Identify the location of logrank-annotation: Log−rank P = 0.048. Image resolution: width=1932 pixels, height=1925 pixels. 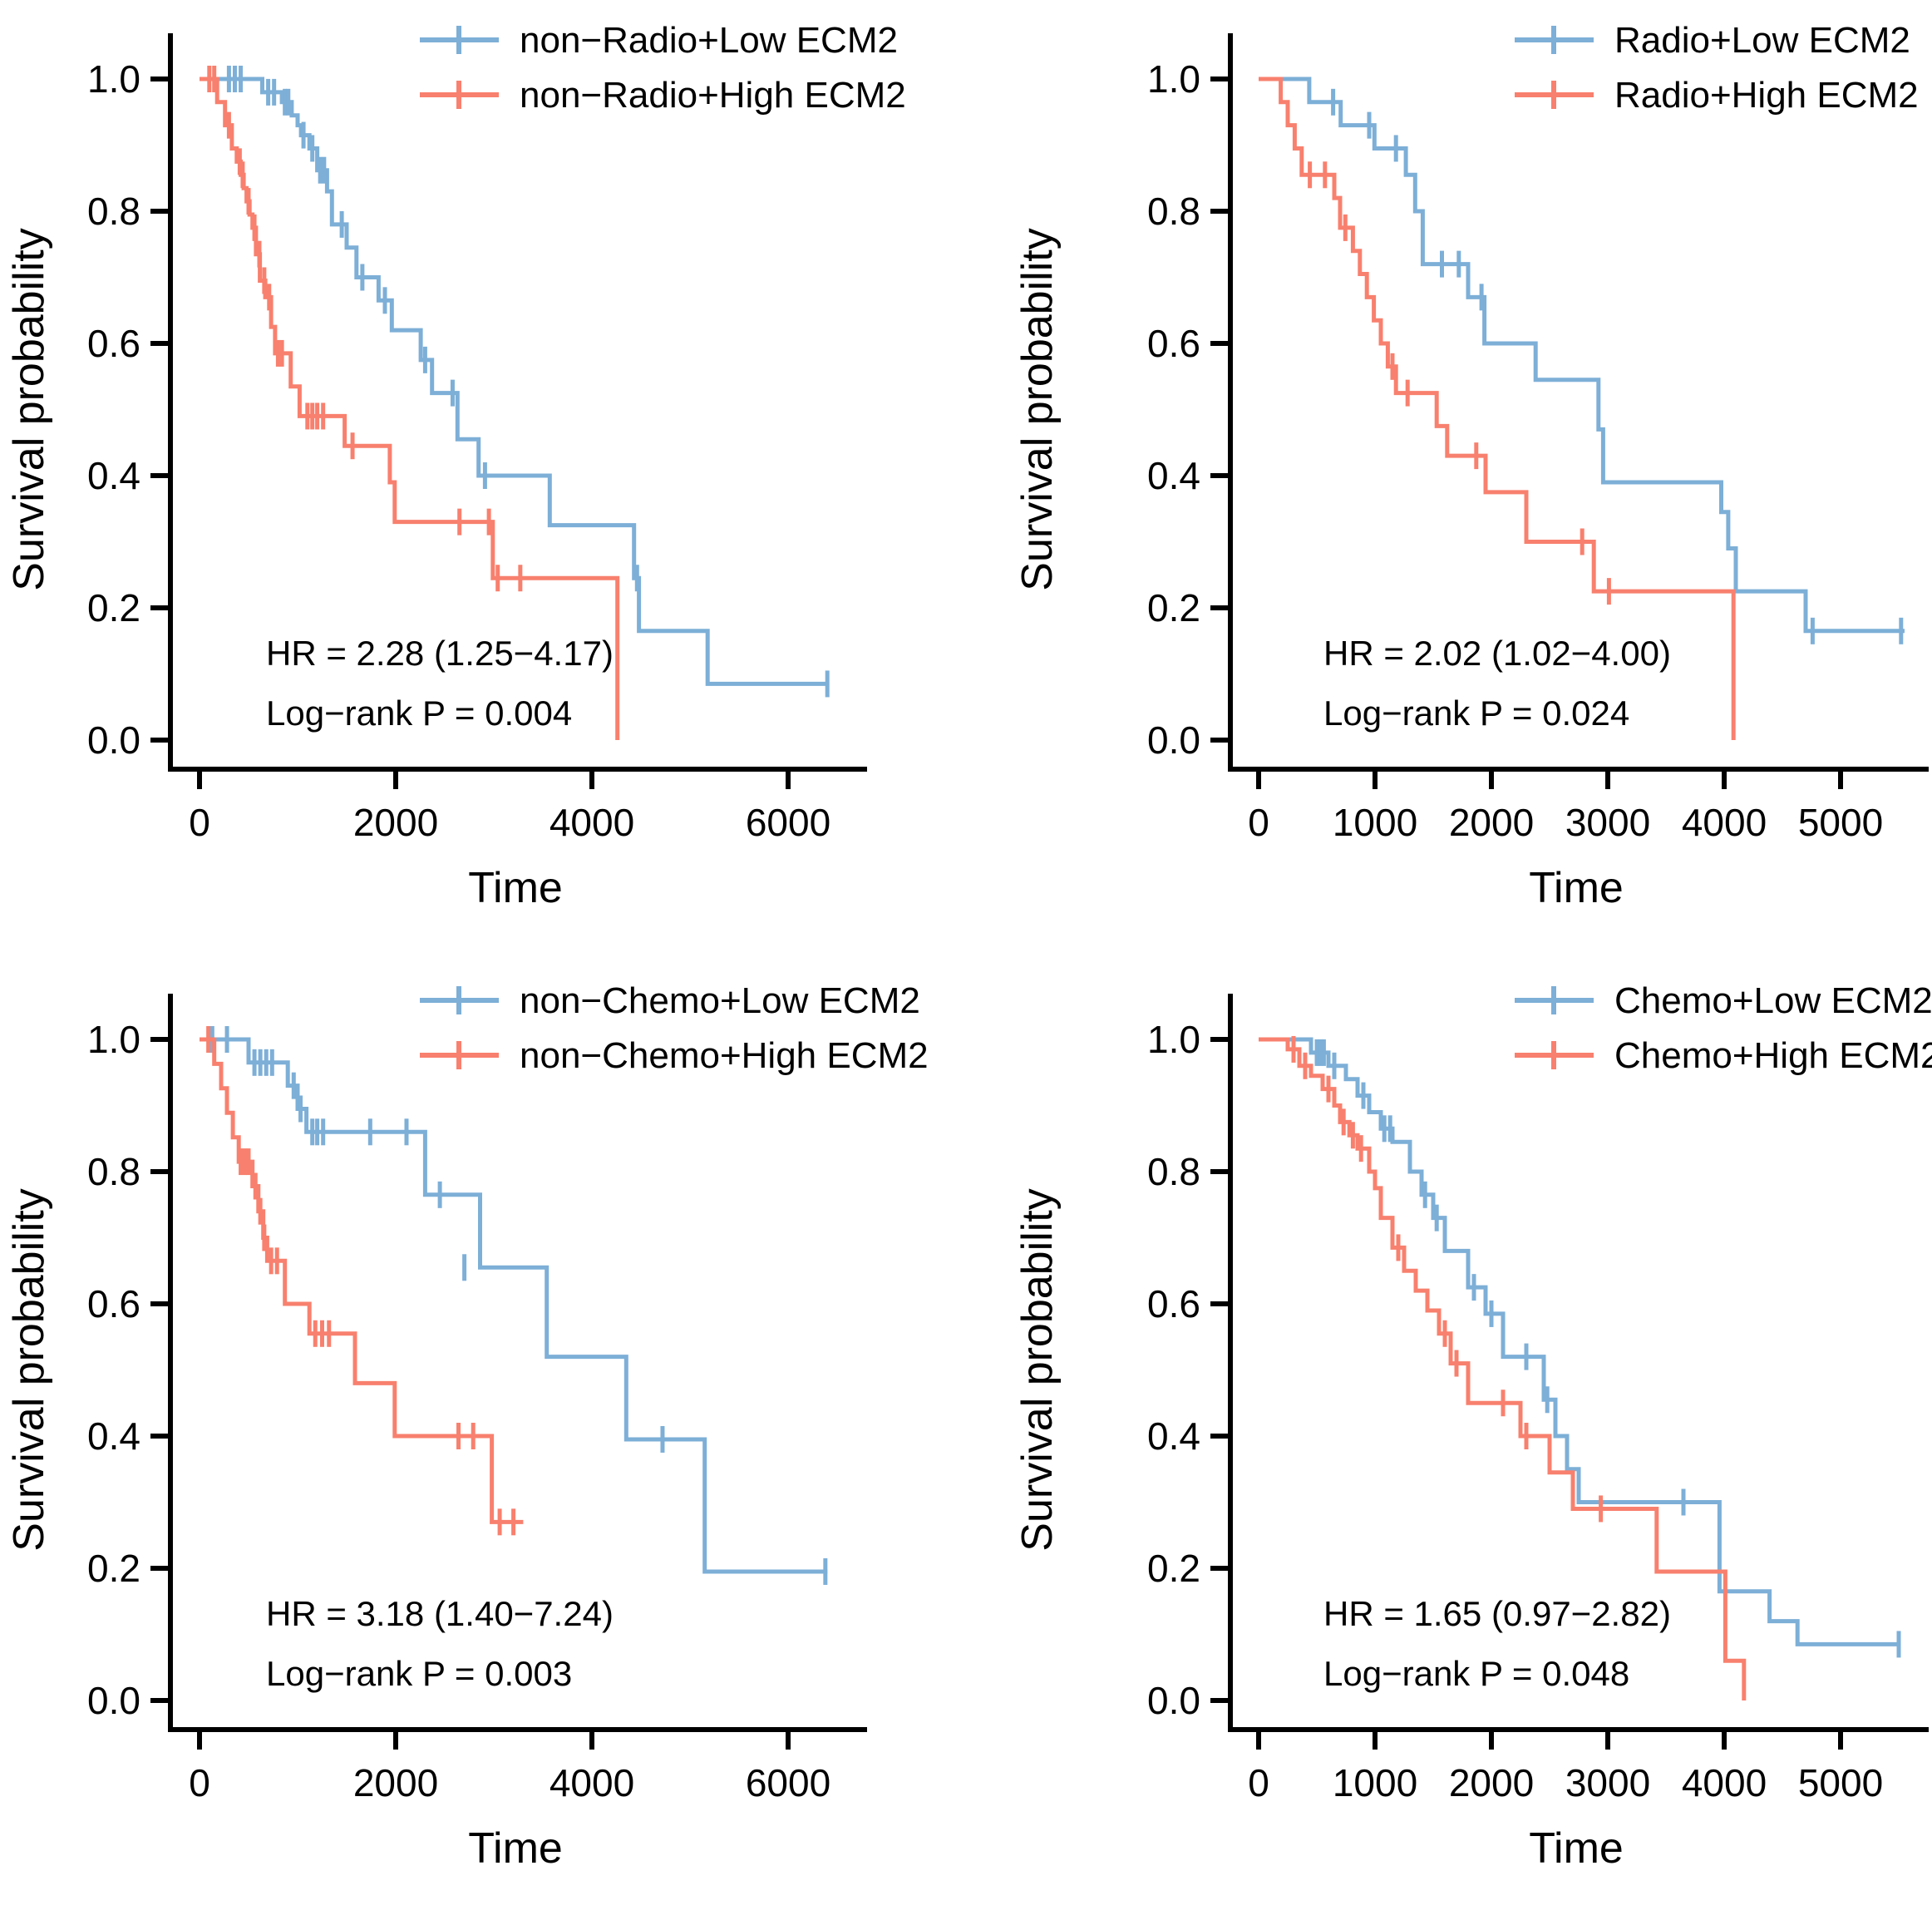
(1476, 1673).